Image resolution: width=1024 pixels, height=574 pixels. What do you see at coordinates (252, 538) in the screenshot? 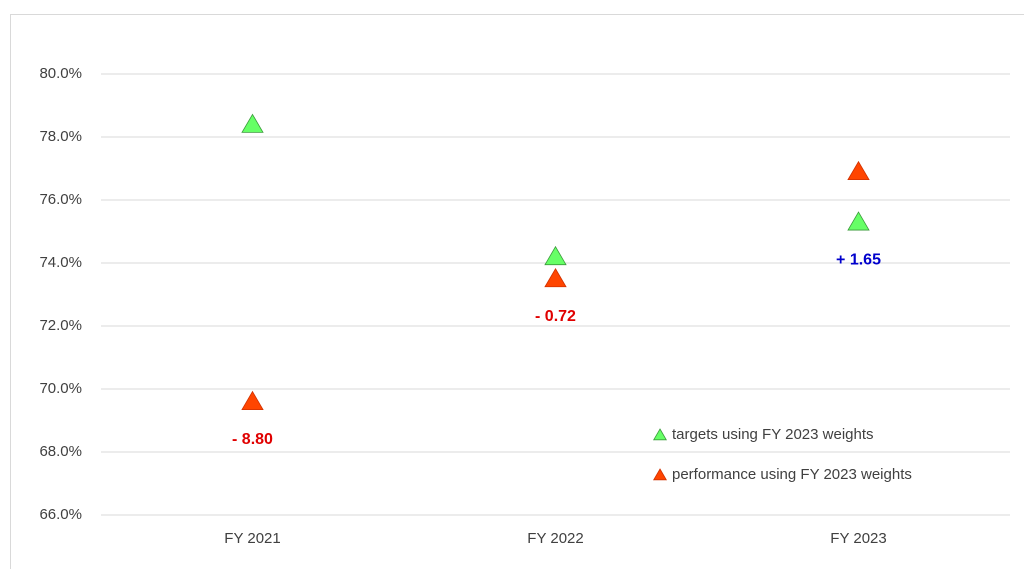
I see `x-tick-label: FY 2021` at bounding box center [252, 538].